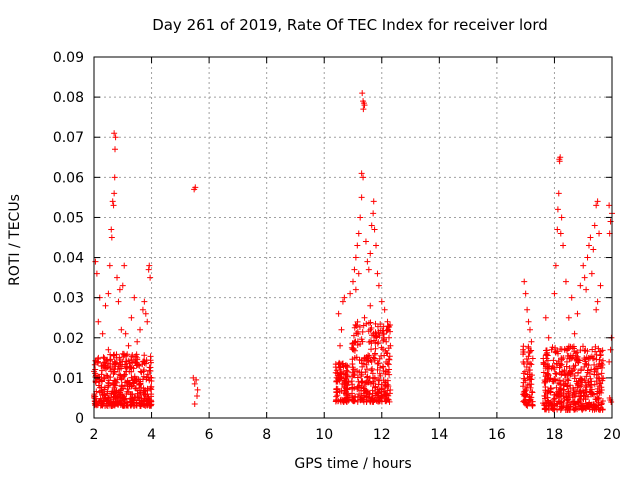 The image size is (640, 480). What do you see at coordinates (555, 435) in the screenshot?
I see `x-tick-label: 18` at bounding box center [555, 435].